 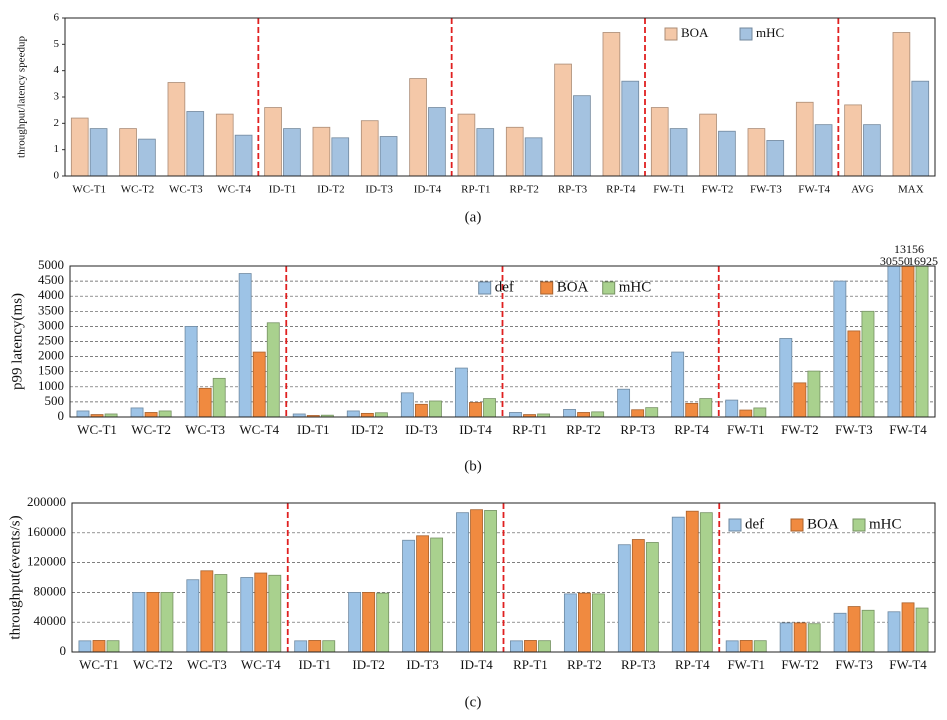 I want to click on x-tick-label: WC-T4, so click(x=259, y=429).